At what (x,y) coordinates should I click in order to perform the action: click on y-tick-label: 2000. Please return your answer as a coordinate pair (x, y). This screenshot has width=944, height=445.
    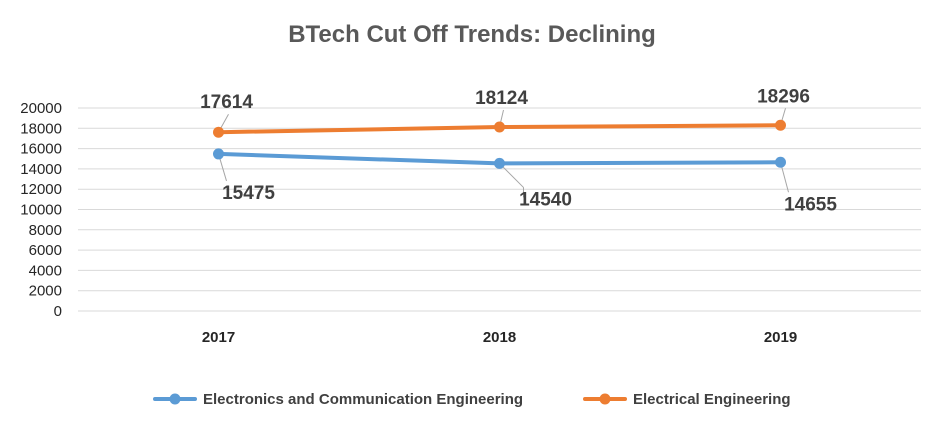
    Looking at the image, I should click on (45, 291).